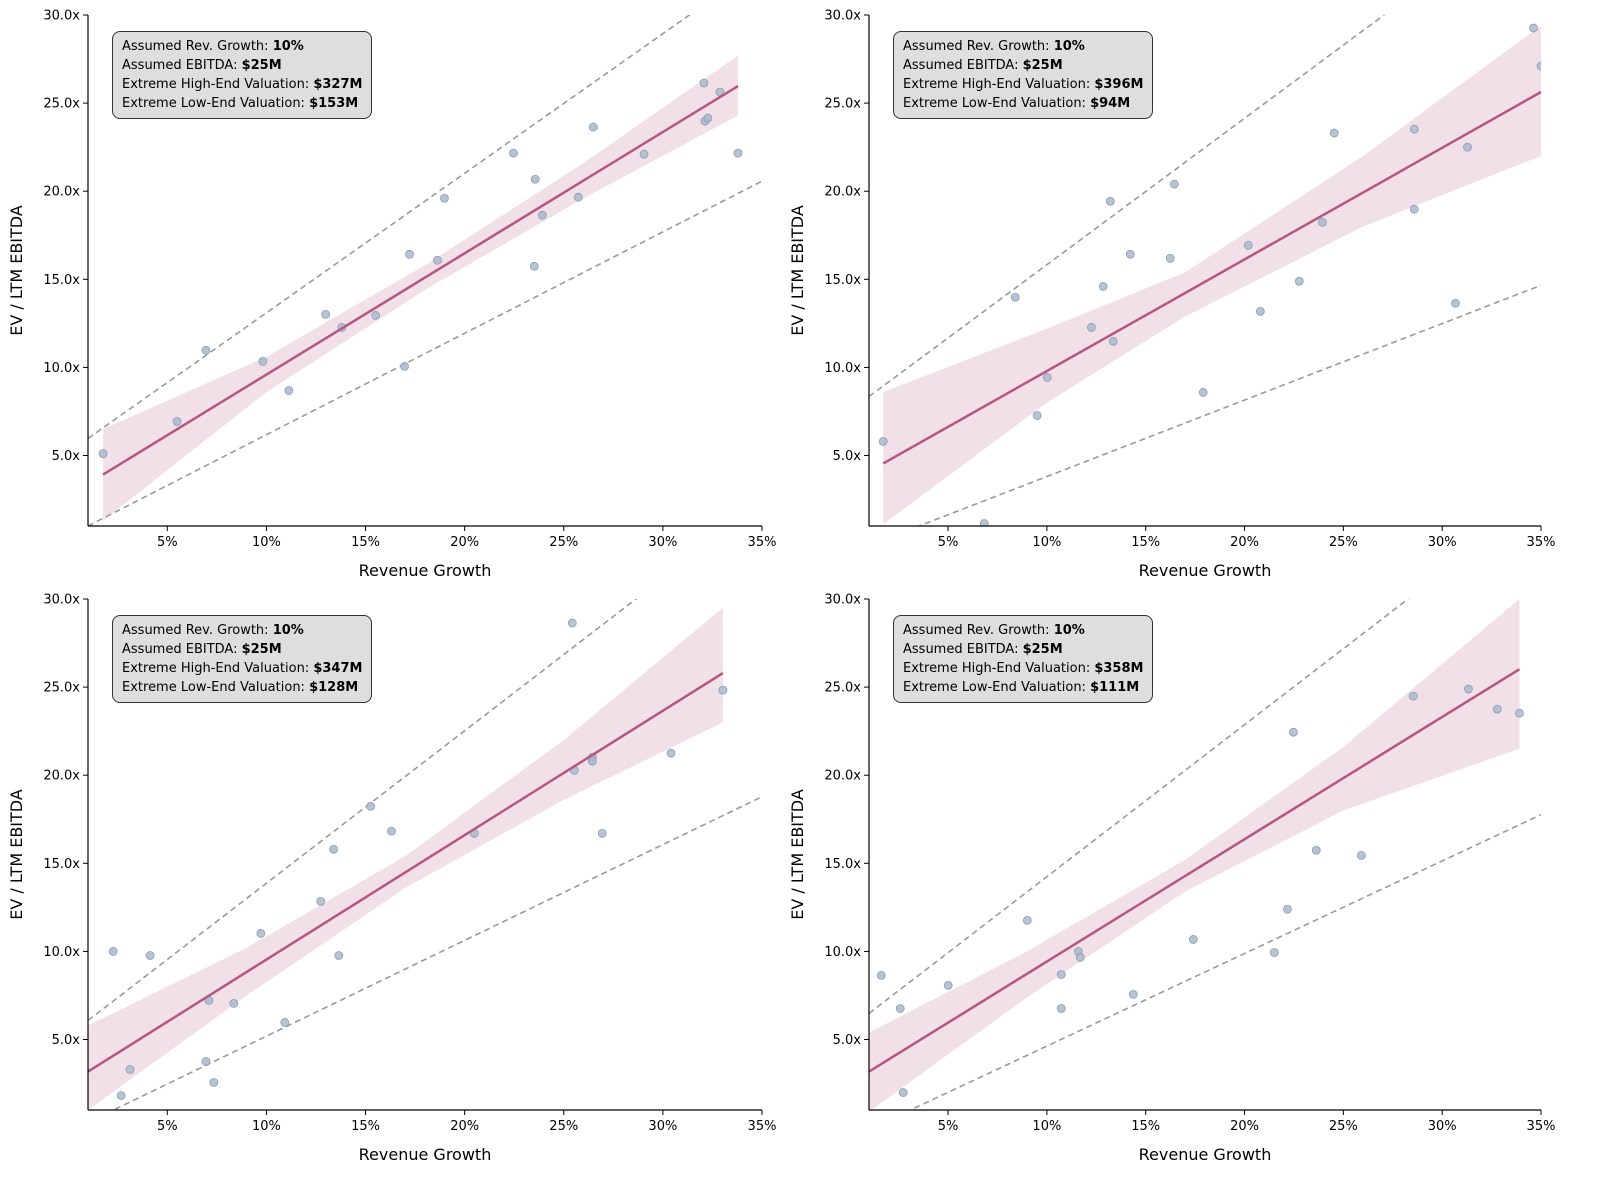 Image resolution: width=1600 pixels, height=1197 pixels. Describe the element at coordinates (242, 103) in the screenshot. I see `annotation-line: Extreme Low-End Valuation: $153M` at that location.